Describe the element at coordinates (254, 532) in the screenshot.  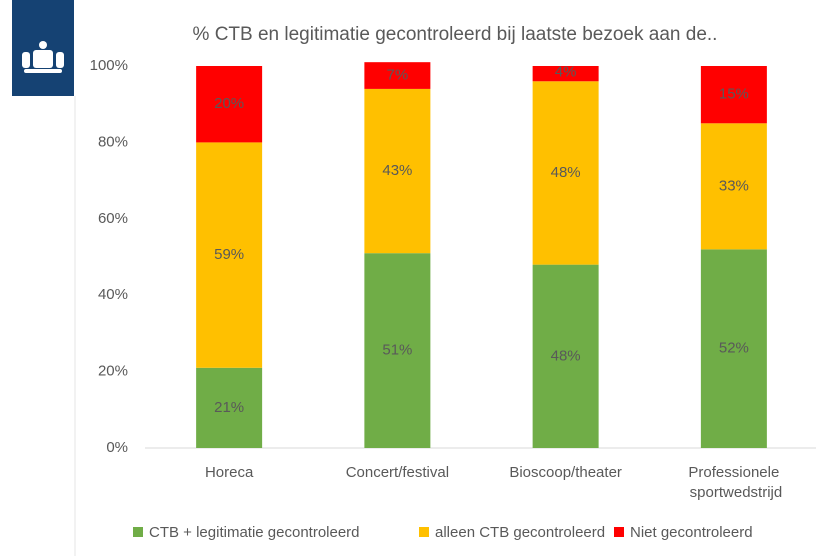
I see `legend-label: CTB + legitimatie gecontroleerd` at that location.